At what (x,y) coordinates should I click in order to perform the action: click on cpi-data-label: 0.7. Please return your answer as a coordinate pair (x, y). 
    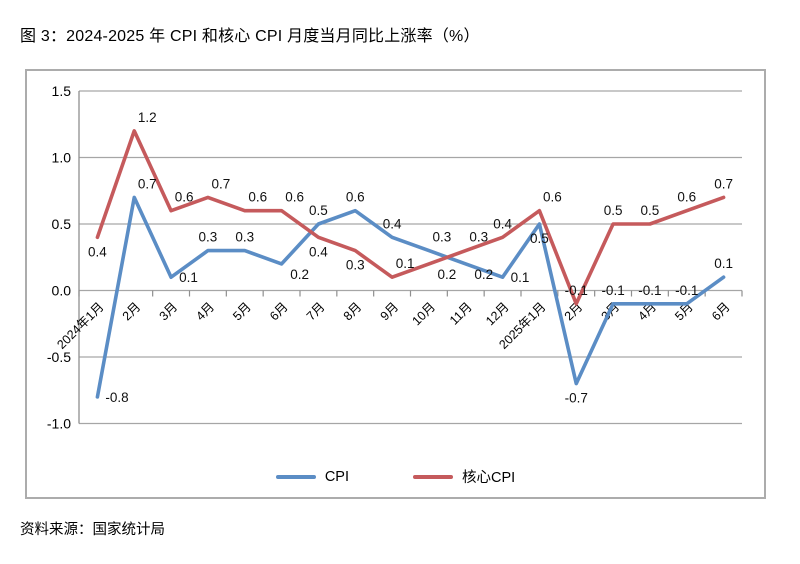
    Looking at the image, I should click on (147, 183).